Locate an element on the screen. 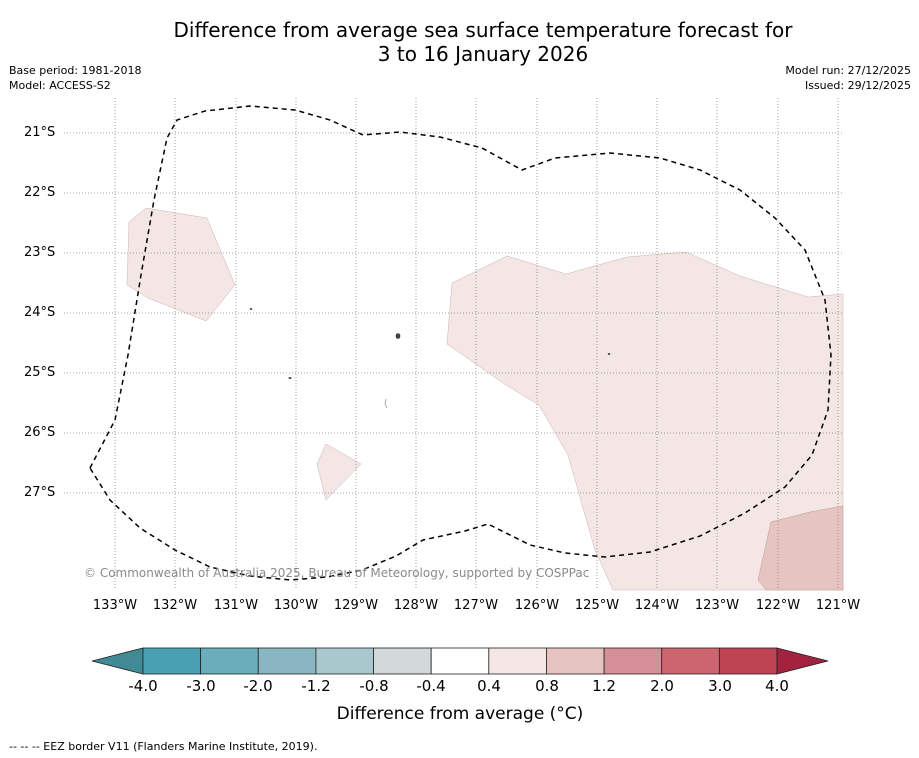  cbar-tick-11: 4.0 is located at coordinates (777, 686).